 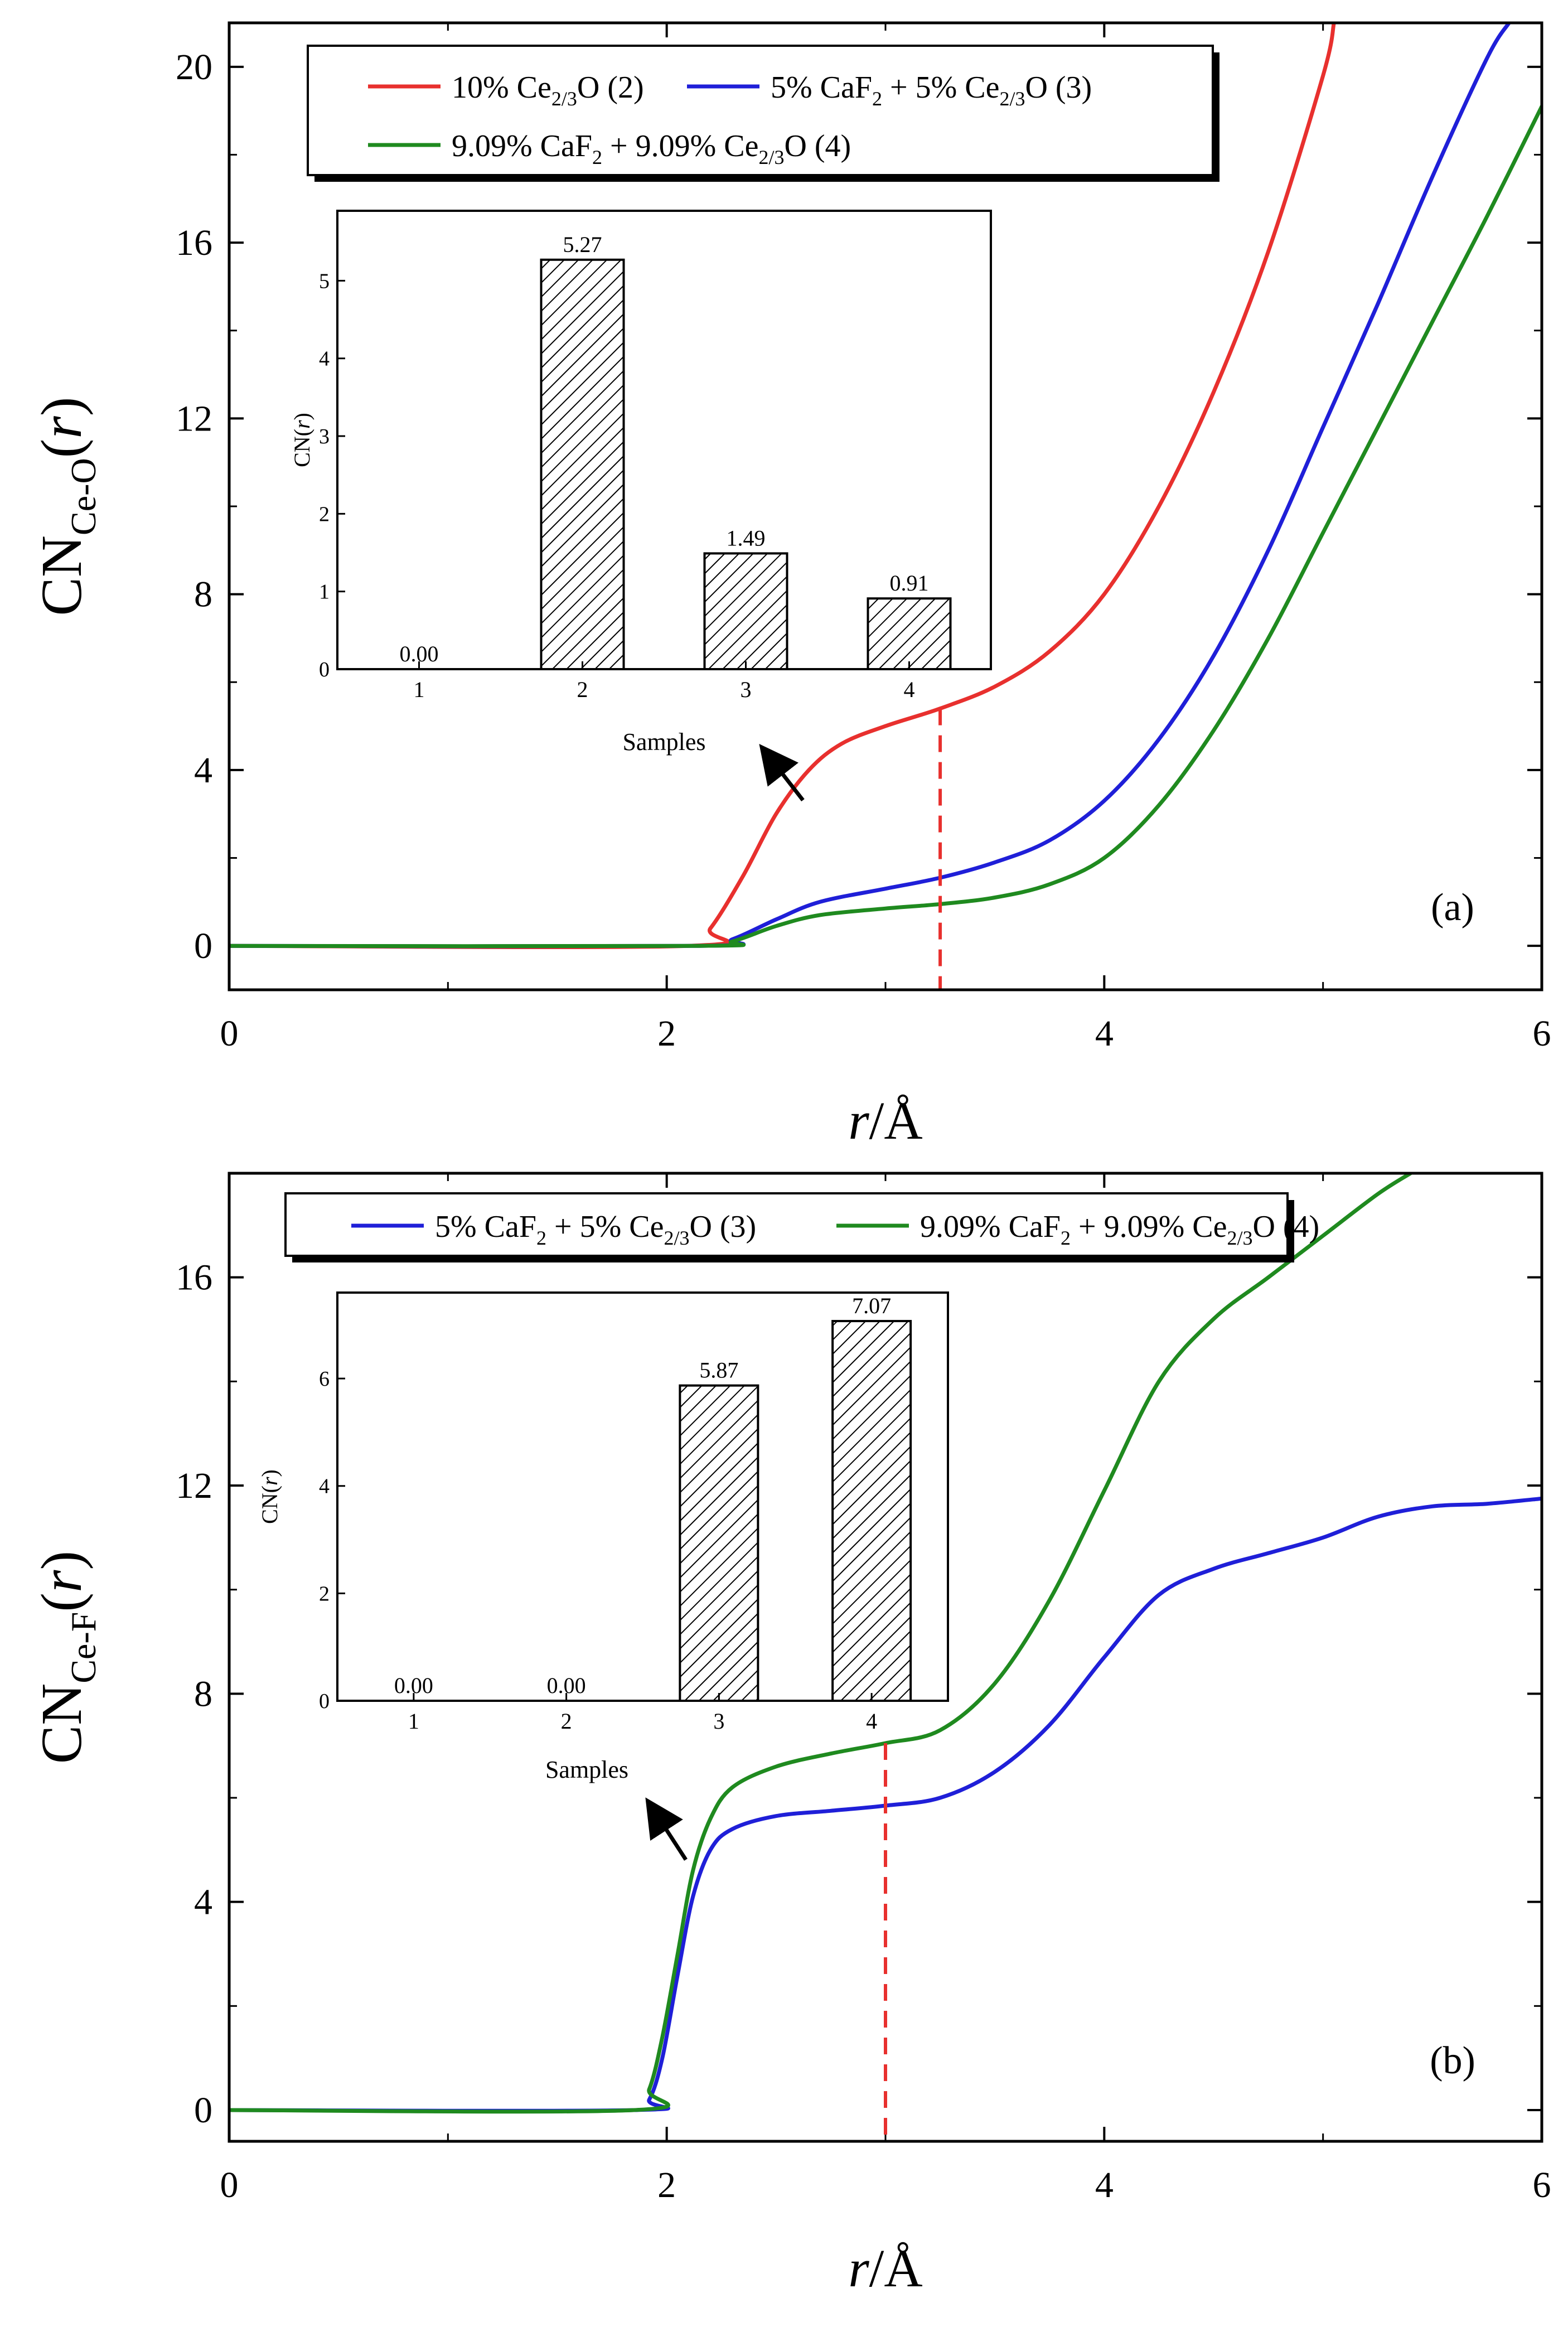 I want to click on inset-value-label-a-4: 0.91, so click(x=909, y=583).